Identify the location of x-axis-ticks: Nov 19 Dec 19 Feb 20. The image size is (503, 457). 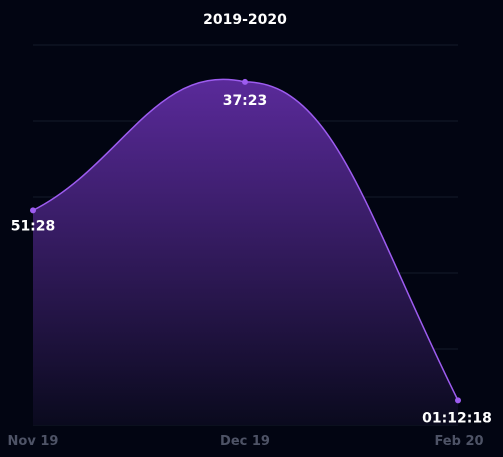
(246, 441).